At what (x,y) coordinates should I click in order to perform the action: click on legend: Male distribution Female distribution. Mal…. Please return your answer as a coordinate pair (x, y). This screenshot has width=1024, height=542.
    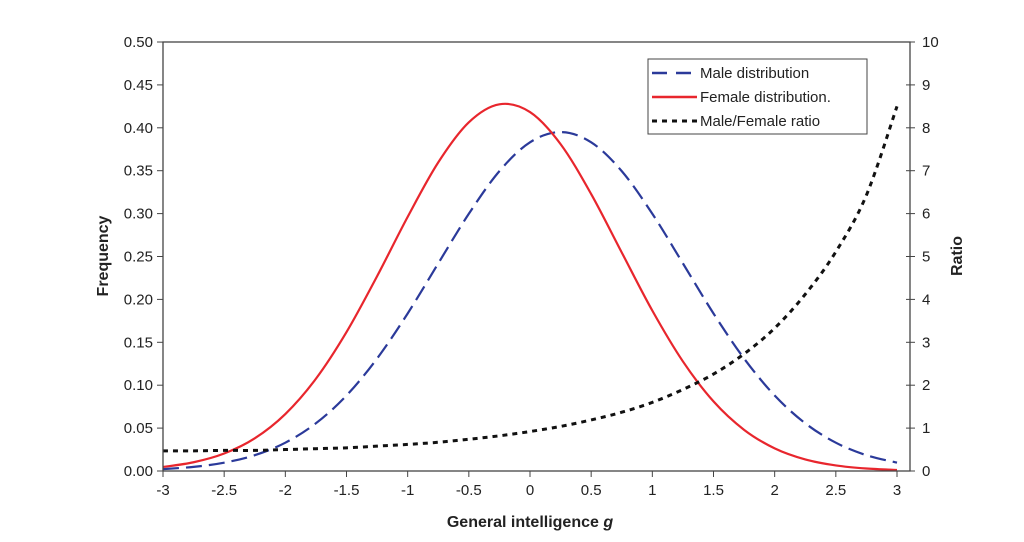
    Looking at the image, I should click on (757, 96).